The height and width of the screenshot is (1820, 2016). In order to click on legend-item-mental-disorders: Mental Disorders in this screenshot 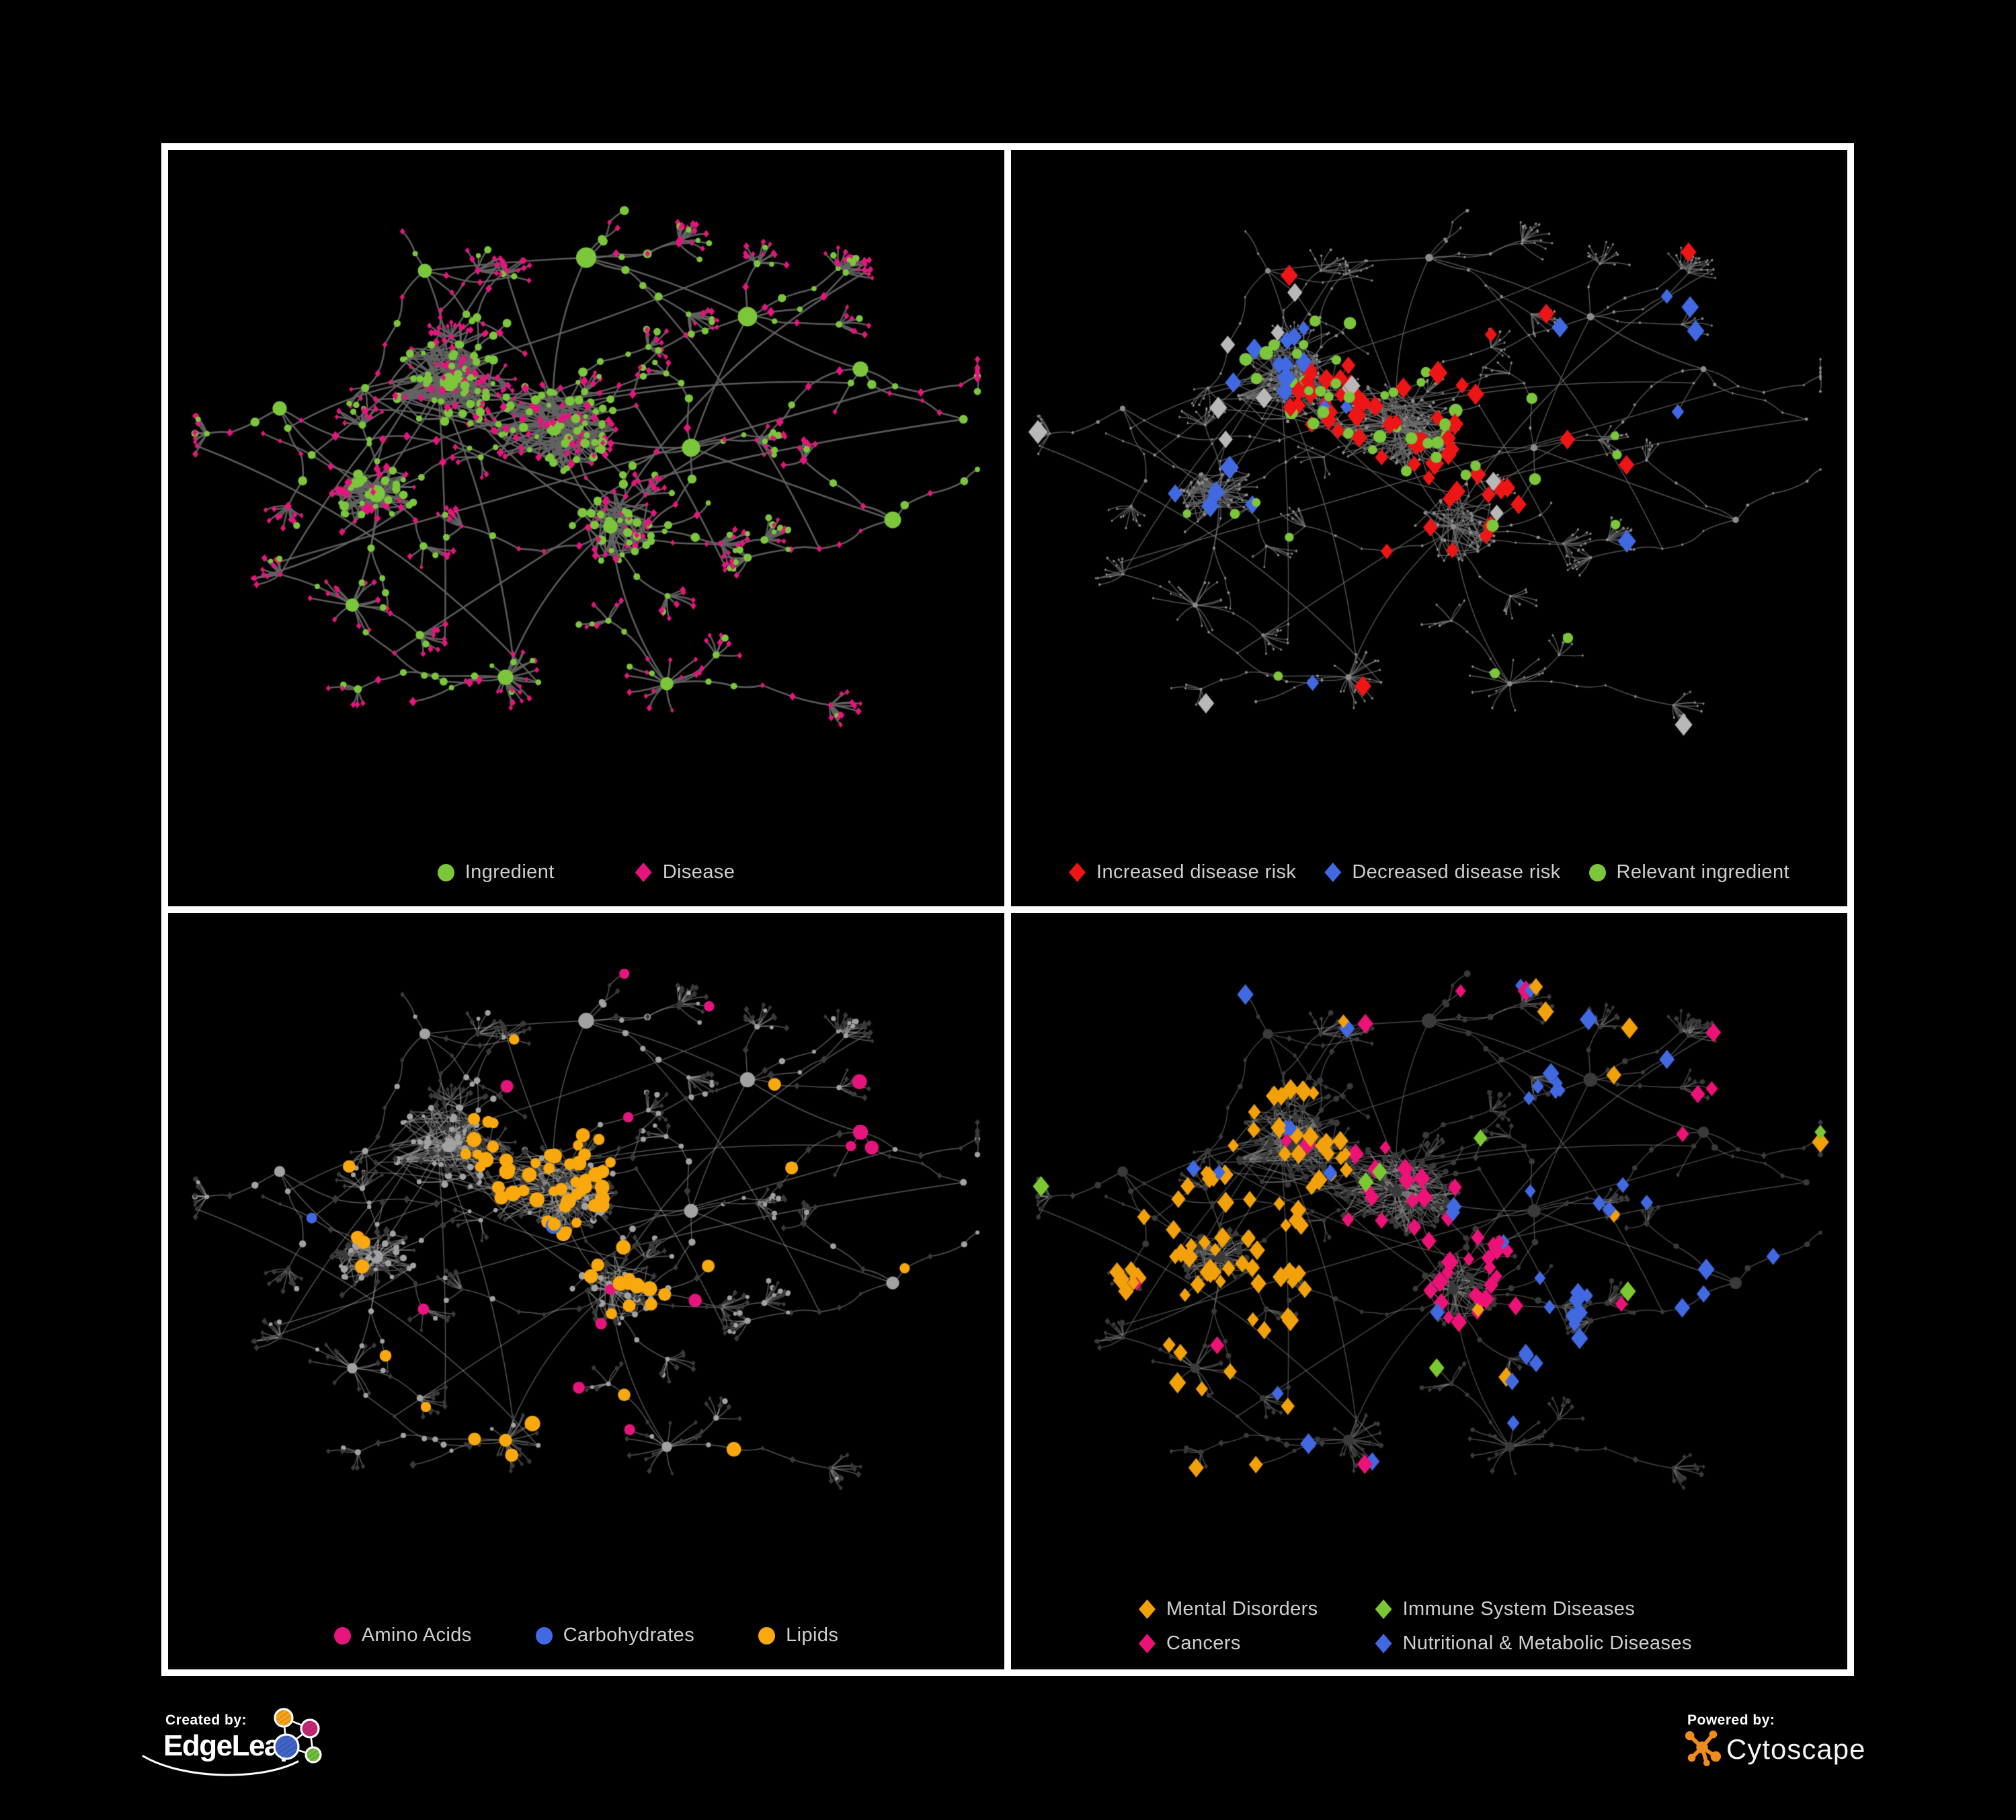, I will do `click(1228, 1609)`.